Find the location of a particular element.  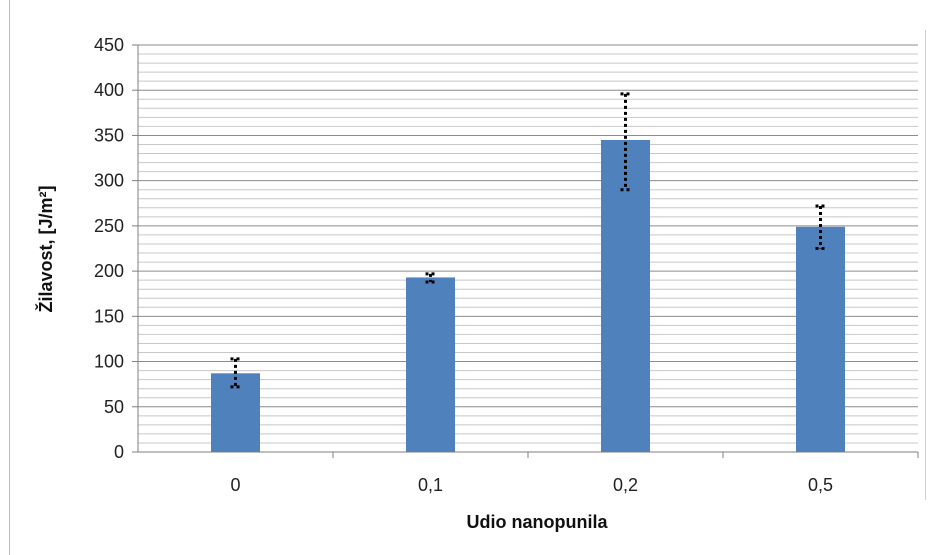

x-tick-labels: 0 0,1 0,2 0,5 is located at coordinates (531, 485).